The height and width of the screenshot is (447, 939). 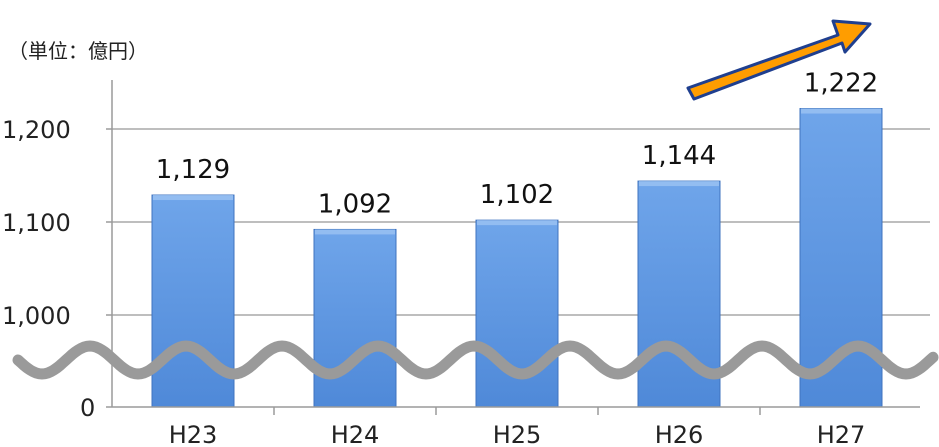 I want to click on x-ticks: H23 H24 H25 H26 H27, so click(x=517, y=427).